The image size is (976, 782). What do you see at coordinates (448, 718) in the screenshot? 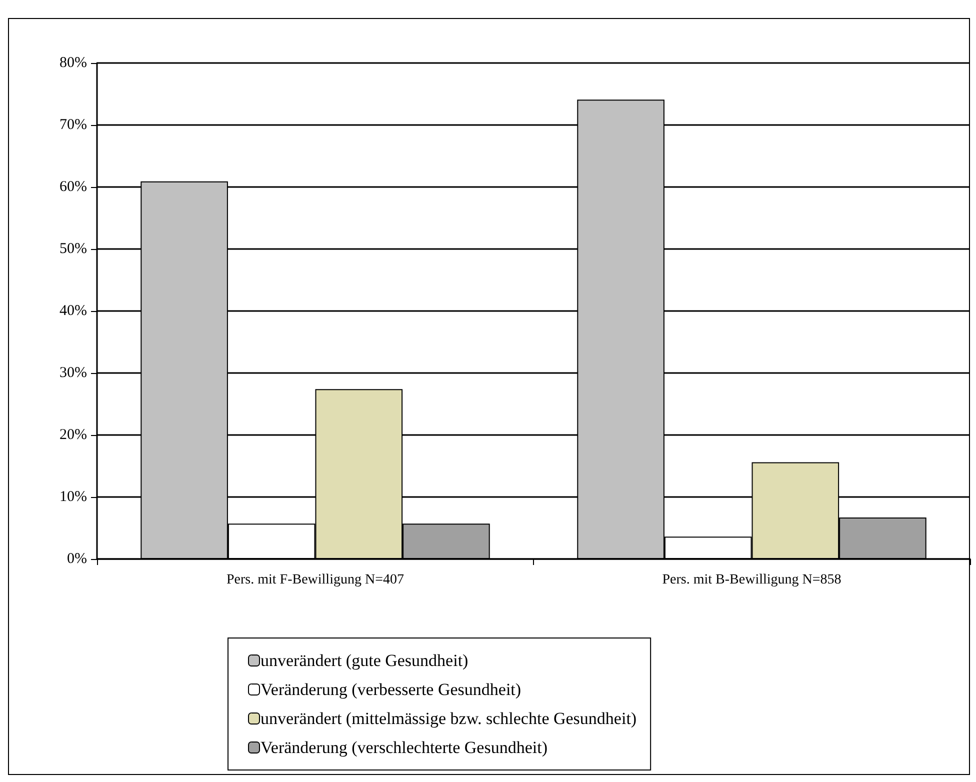
I see `legend-label: unverändert (mittelmässige bzw. schlechte Gesundheit)` at bounding box center [448, 718].